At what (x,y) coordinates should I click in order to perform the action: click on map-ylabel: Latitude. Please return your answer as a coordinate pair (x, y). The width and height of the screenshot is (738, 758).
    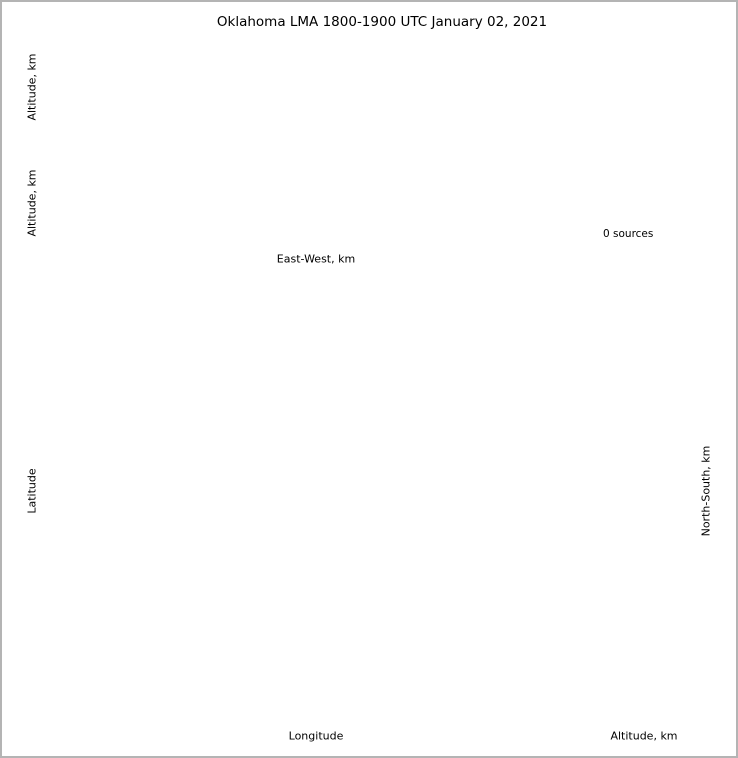
    Looking at the image, I should click on (32, 491).